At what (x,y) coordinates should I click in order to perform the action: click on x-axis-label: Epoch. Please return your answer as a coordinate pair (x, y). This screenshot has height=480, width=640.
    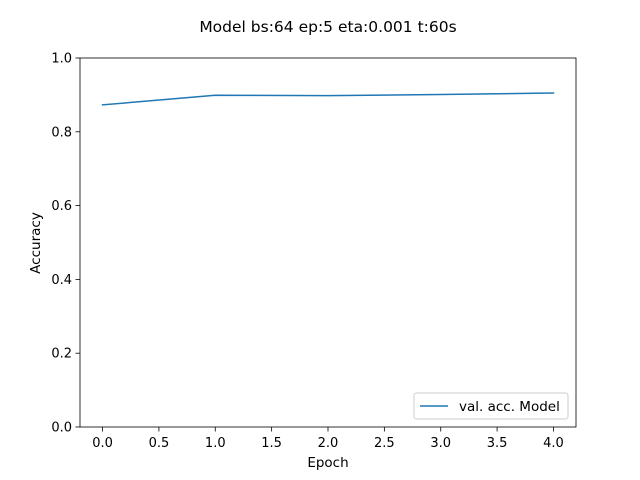
    Looking at the image, I should click on (327, 463).